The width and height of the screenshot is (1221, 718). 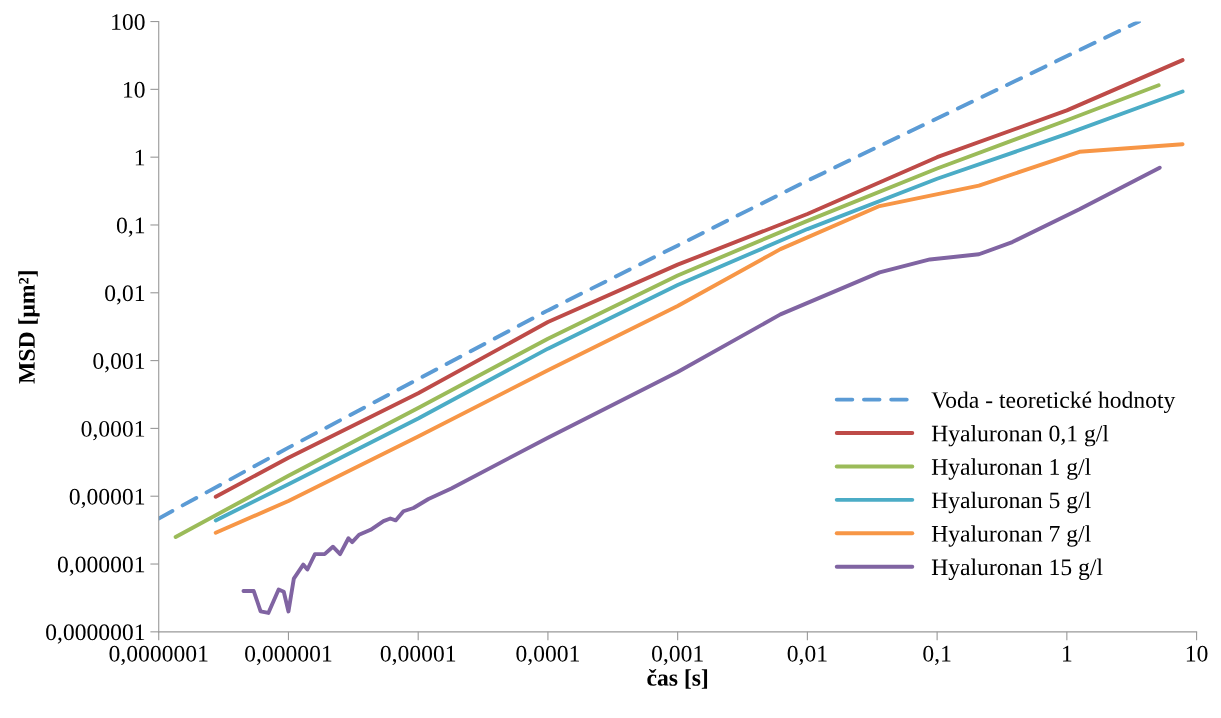 What do you see at coordinates (547, 655) in the screenshot?
I see `x-tick-label: 0,0001` at bounding box center [547, 655].